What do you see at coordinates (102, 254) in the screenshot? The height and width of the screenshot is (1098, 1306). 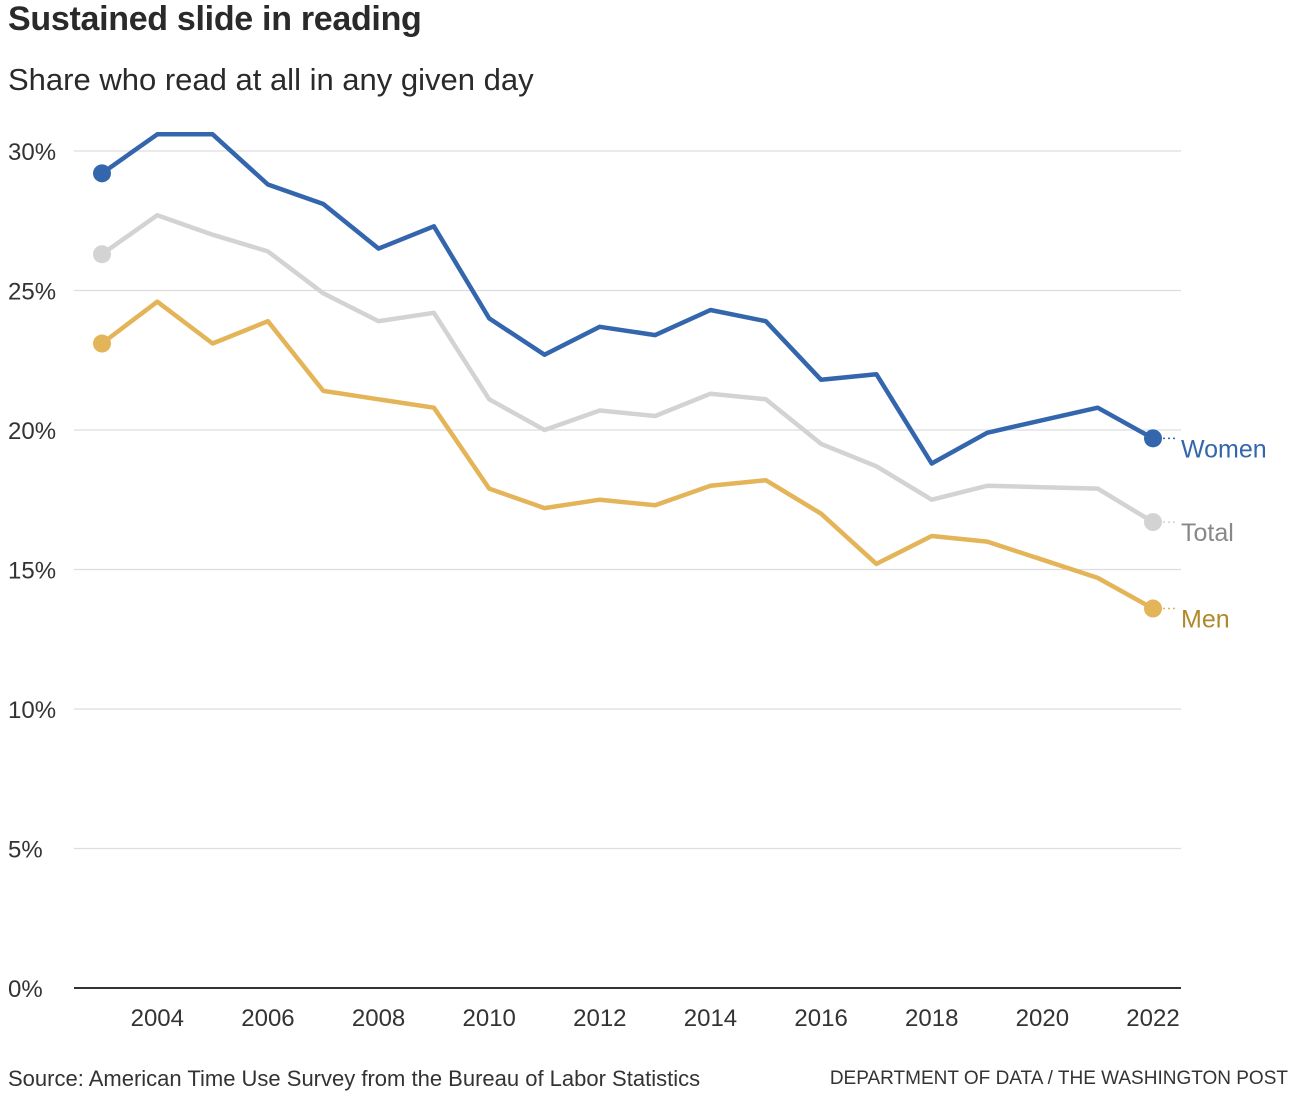 I see `start-point-total` at bounding box center [102, 254].